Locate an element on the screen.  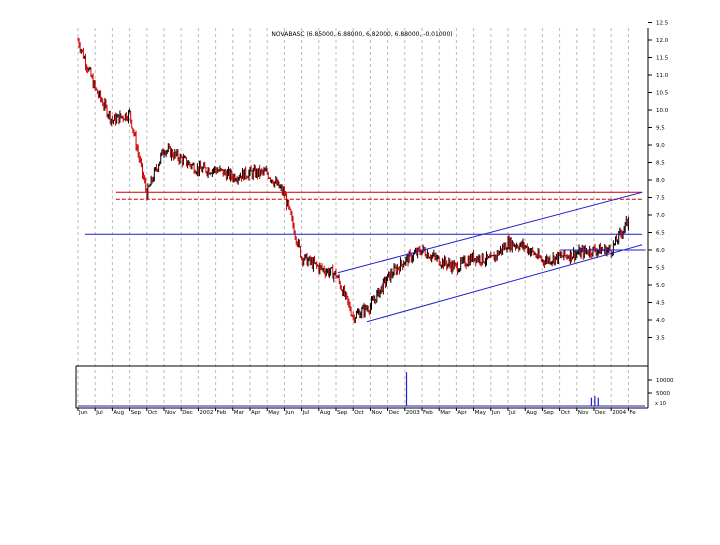
volume-tick-label: 5000 is located at coordinates (663, 394).